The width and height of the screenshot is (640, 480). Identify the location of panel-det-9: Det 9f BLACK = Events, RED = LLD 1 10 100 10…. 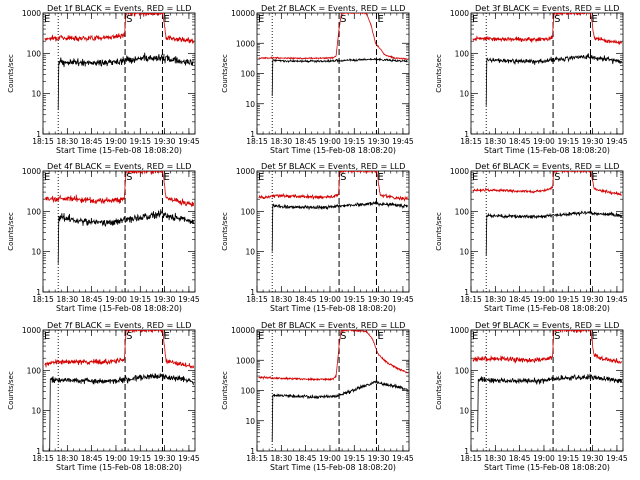
(531, 396).